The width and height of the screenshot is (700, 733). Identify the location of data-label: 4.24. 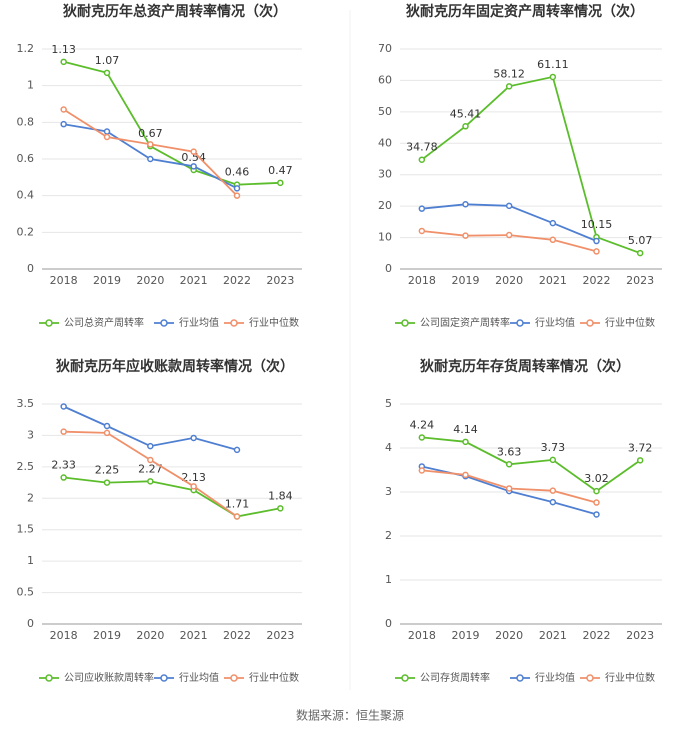
(422, 424).